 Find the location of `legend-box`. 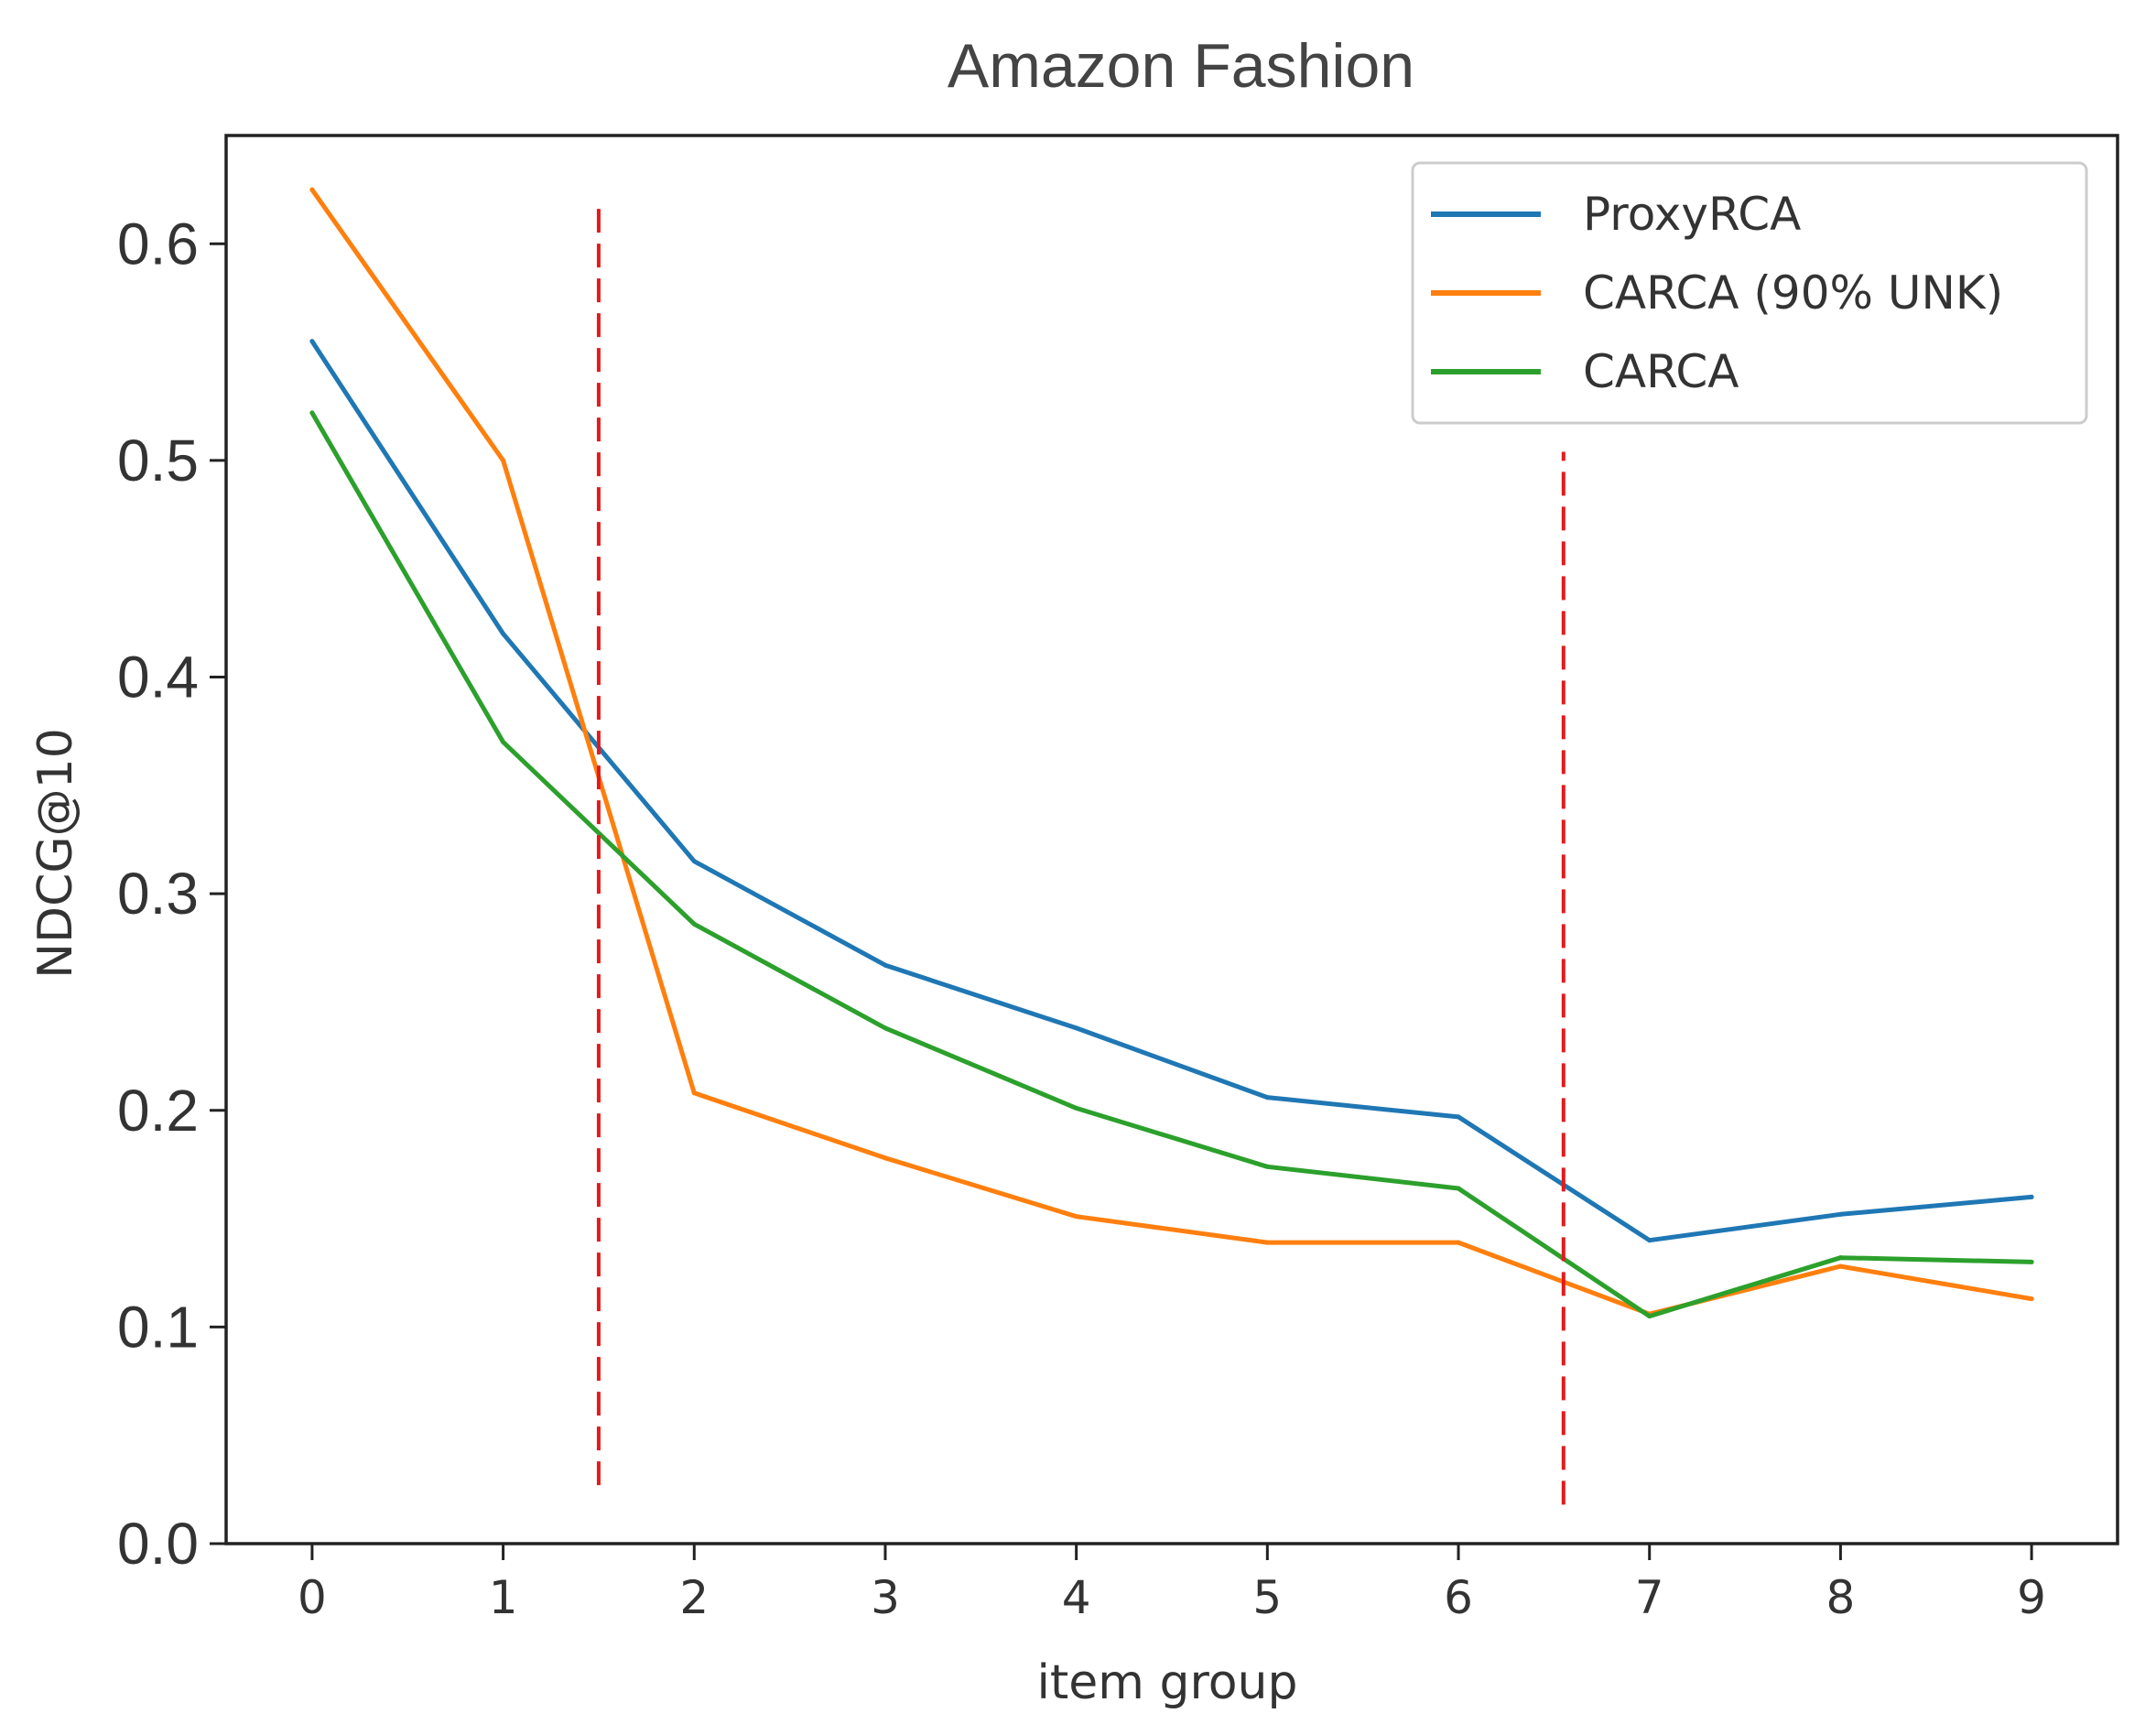

legend-box is located at coordinates (1749, 293).